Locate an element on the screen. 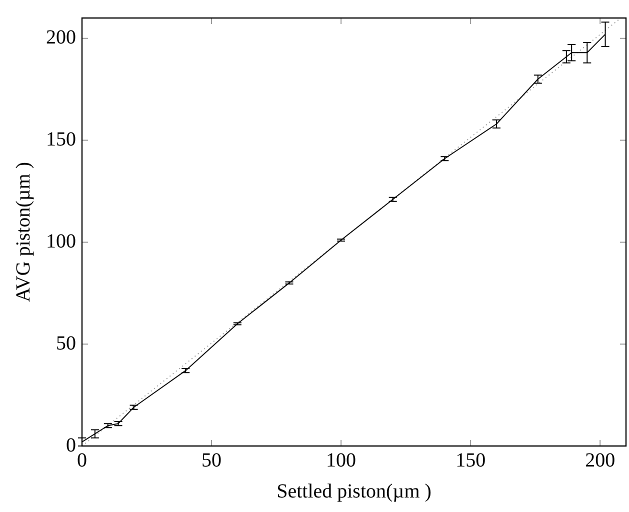 The height and width of the screenshot is (512, 629). y-tick-label: 200 is located at coordinates (61, 37).